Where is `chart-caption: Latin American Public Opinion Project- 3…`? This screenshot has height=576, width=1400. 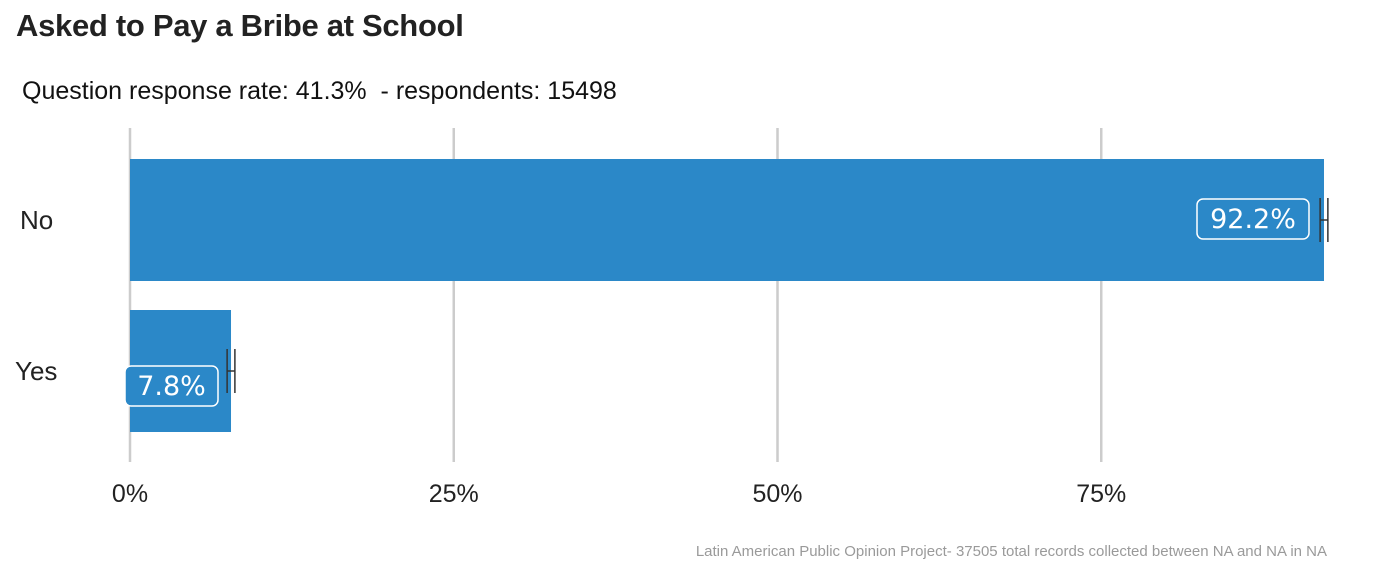 chart-caption: Latin American Public Opinion Project- 3… is located at coordinates (1011, 551).